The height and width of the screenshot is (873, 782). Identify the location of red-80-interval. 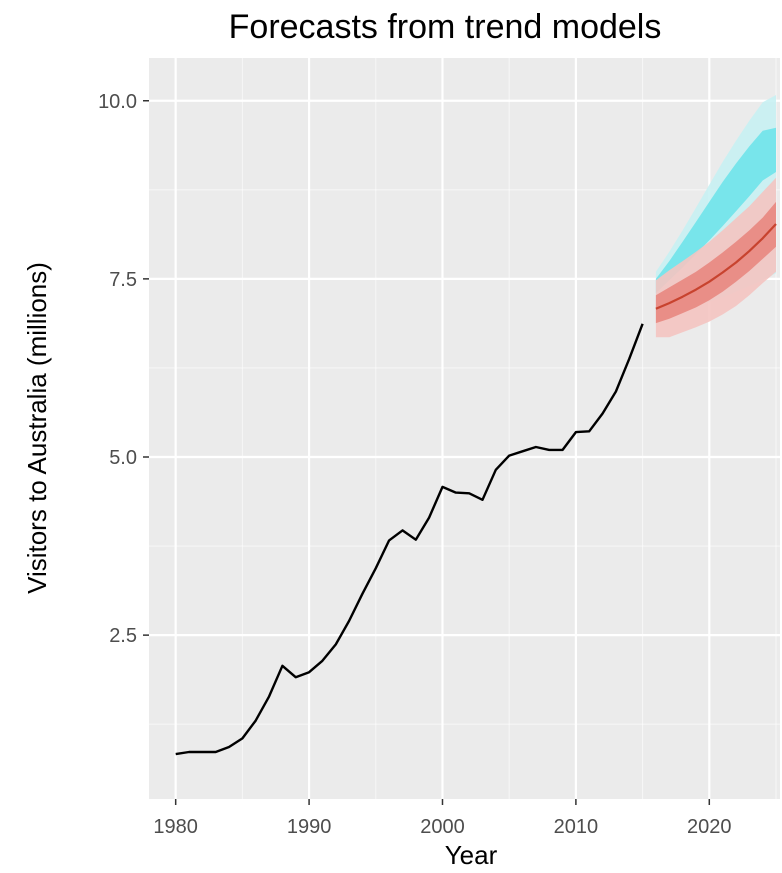
(715, 262).